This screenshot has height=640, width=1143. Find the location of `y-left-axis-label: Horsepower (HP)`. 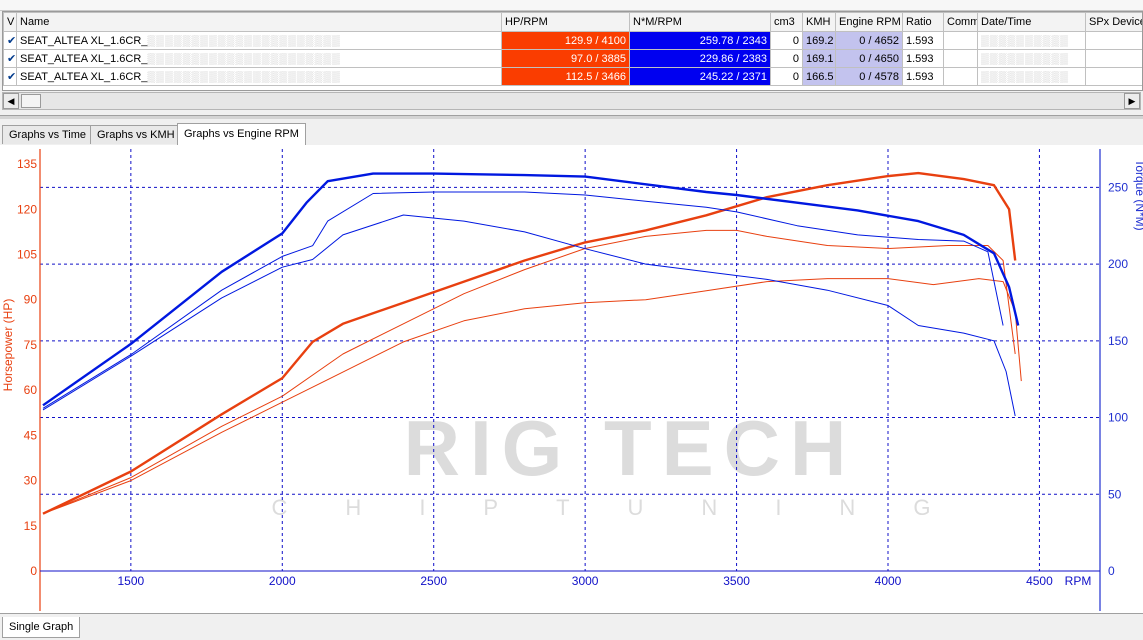

y-left-axis-label: Horsepower (HP) is located at coordinates (8, 345).